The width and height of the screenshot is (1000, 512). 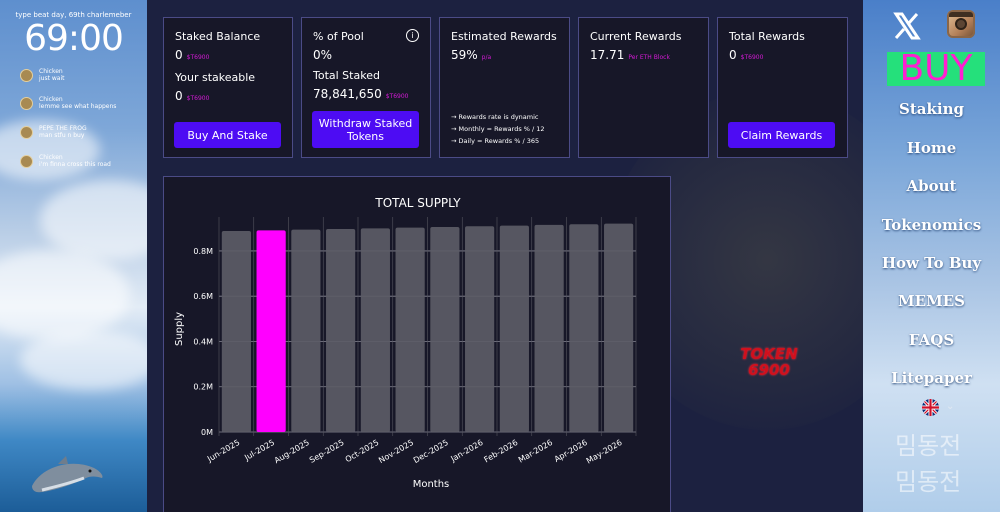 What do you see at coordinates (607, 55) in the screenshot?
I see `current-rewards-amount: 17.71` at bounding box center [607, 55].